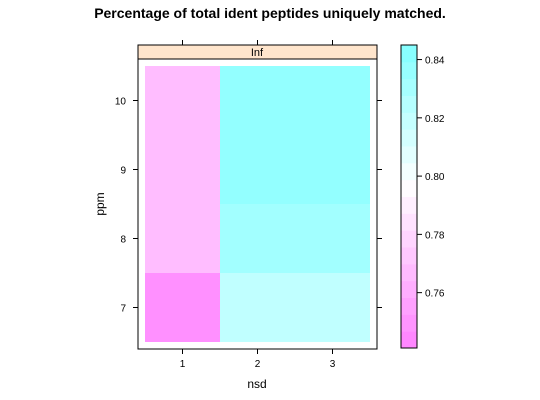 The height and width of the screenshot is (400, 540). I want to click on x-tick-label: 2, so click(258, 364).